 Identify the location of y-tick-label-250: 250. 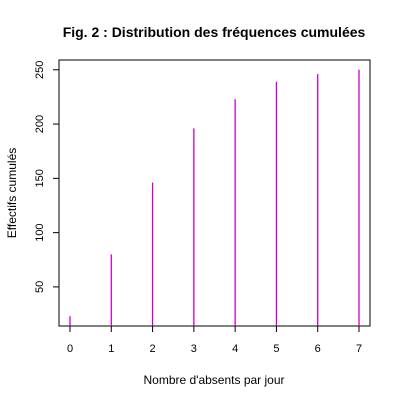
(40, 70).